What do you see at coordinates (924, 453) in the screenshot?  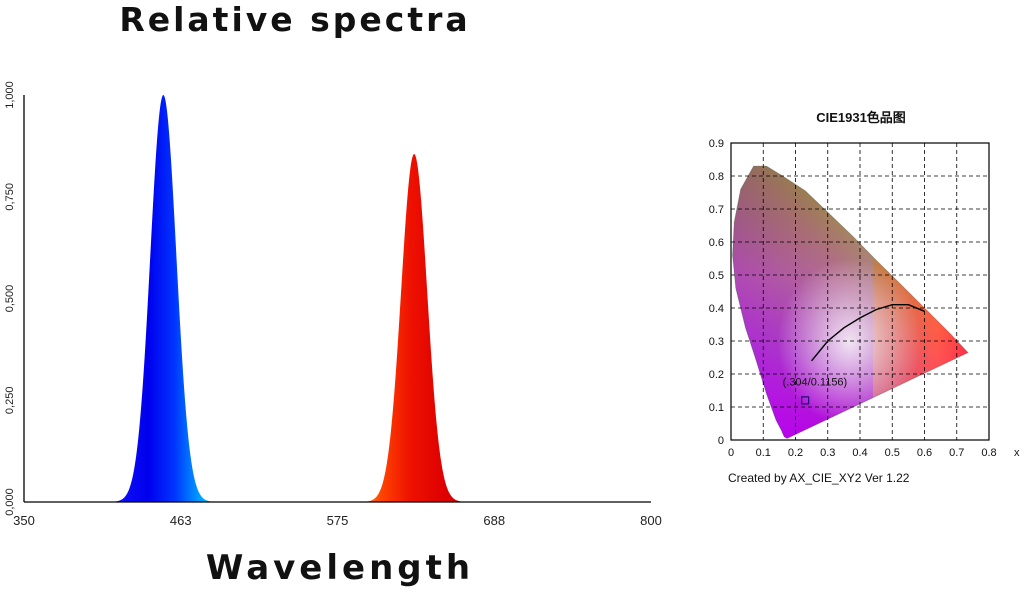 I see `cie-x-tick: 0.6` at bounding box center [924, 453].